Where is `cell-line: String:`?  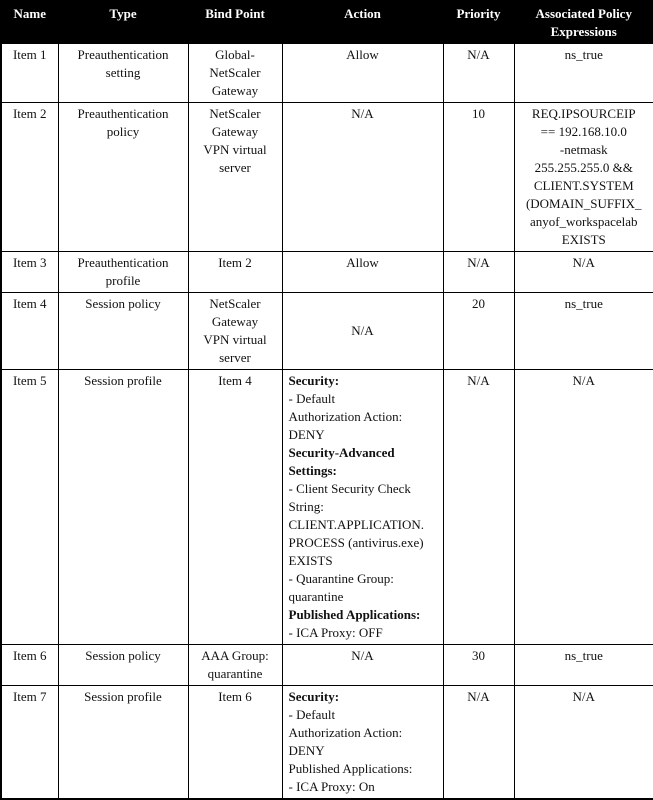 cell-line: String: is located at coordinates (306, 506).